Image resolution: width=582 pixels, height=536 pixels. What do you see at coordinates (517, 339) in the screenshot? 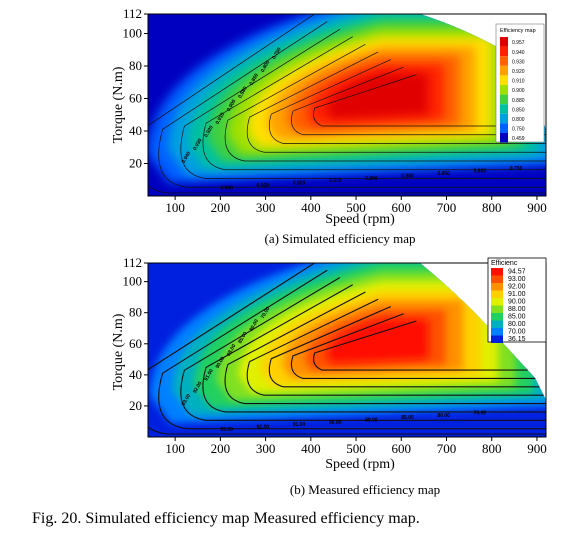
I see `legend-label: 36.15` at bounding box center [517, 339].